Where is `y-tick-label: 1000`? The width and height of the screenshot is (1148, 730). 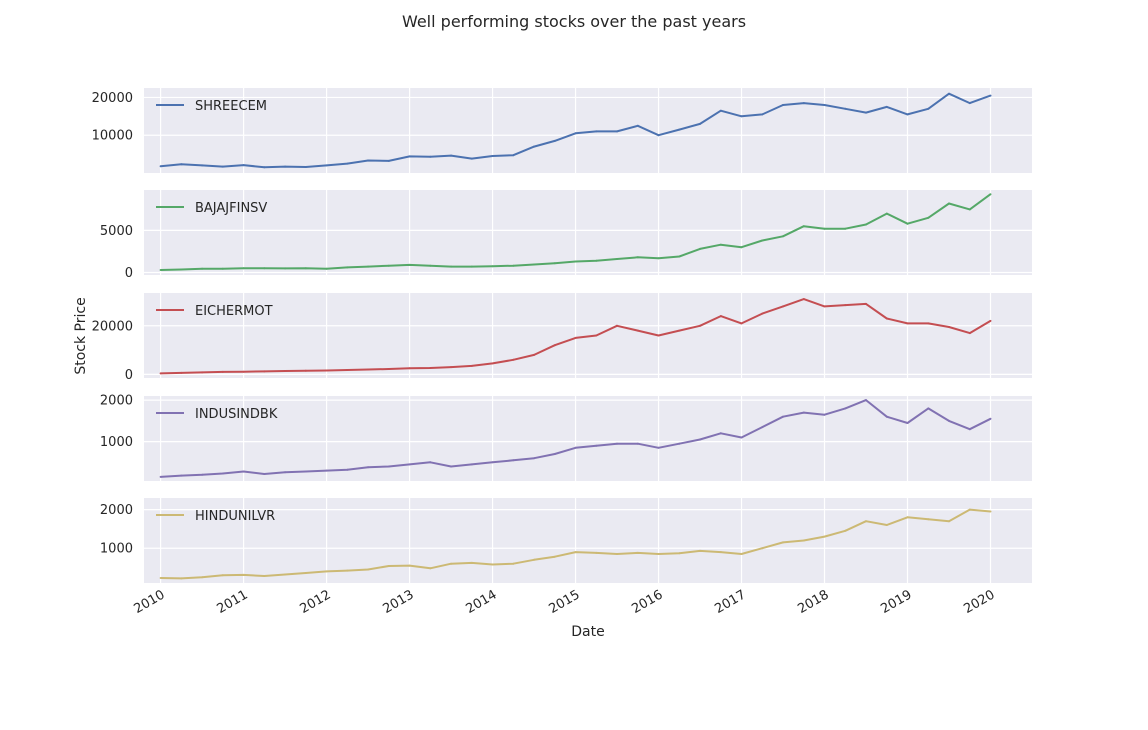
y-tick-label: 1000 is located at coordinates (116, 442).